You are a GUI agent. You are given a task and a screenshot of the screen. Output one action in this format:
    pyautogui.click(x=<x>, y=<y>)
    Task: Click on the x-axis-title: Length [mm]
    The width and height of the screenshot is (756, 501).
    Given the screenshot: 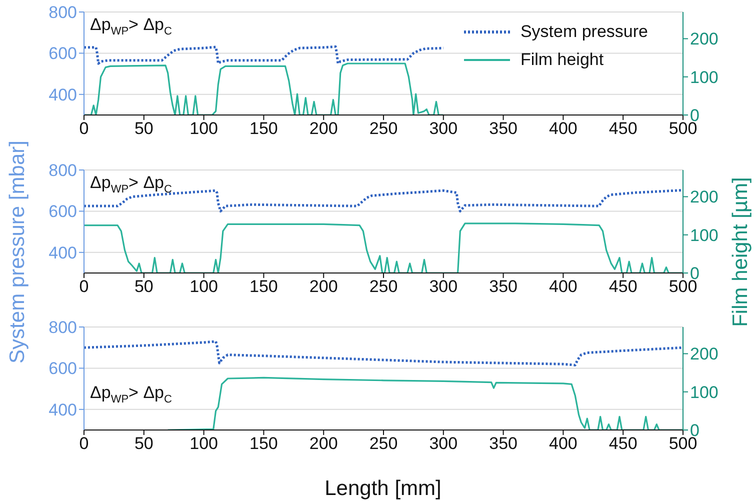 What is the action you would take?
    pyautogui.click(x=383, y=489)
    